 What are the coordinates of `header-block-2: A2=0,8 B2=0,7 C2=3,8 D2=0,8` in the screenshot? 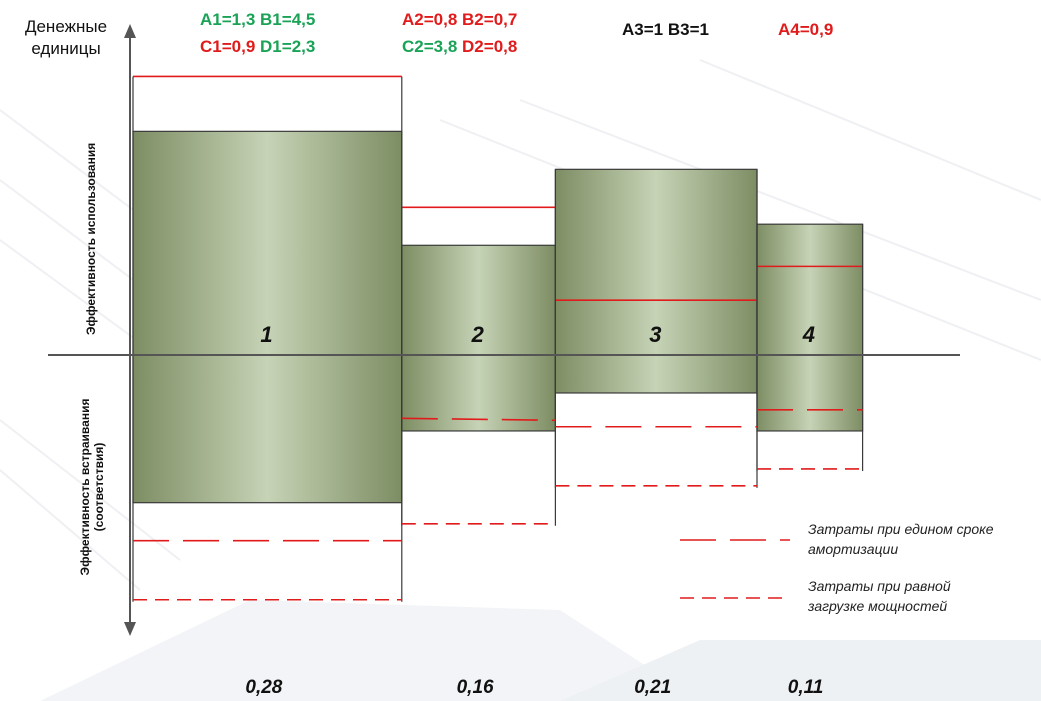 It's located at (459, 33).